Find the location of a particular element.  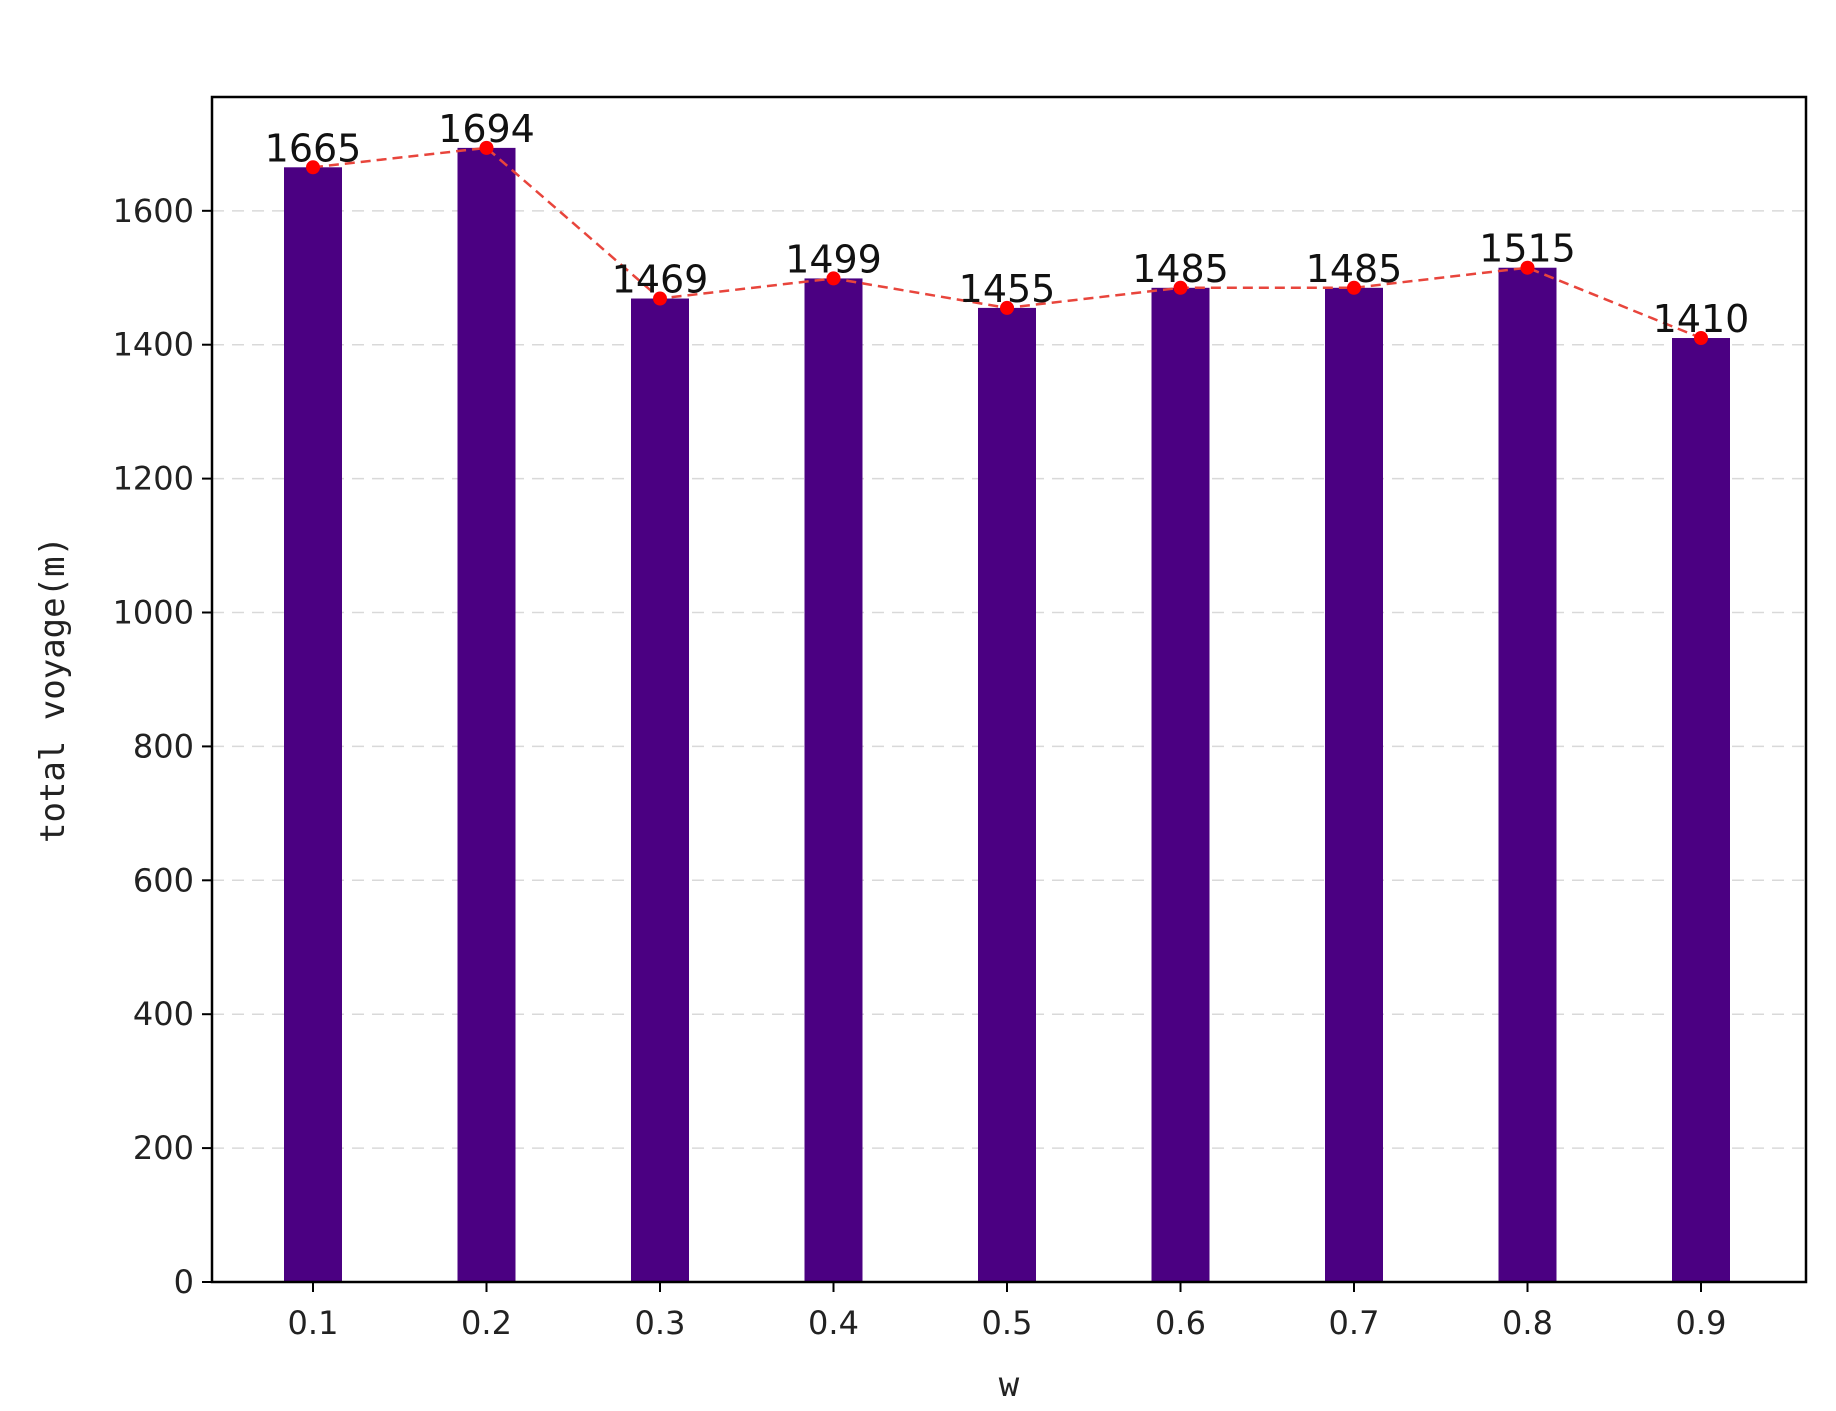

x-axis-ticks: 0.1 0.2 0.3 0.4 0.5 0.6 0.7 0.8 0.9 is located at coordinates (1007, 1312).